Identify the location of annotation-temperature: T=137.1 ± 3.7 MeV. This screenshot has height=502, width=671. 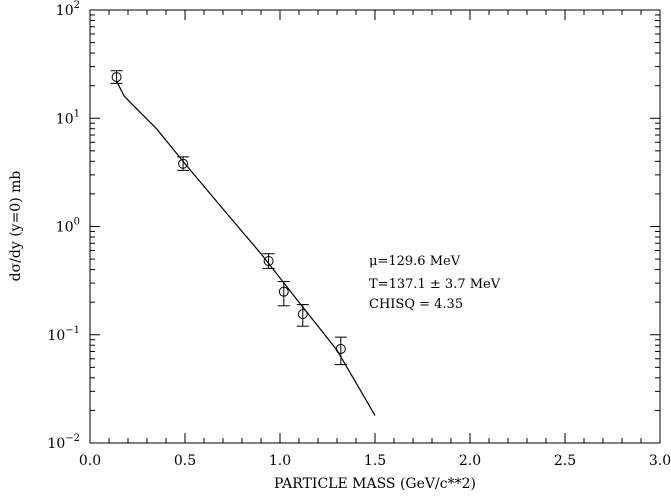
(435, 284).